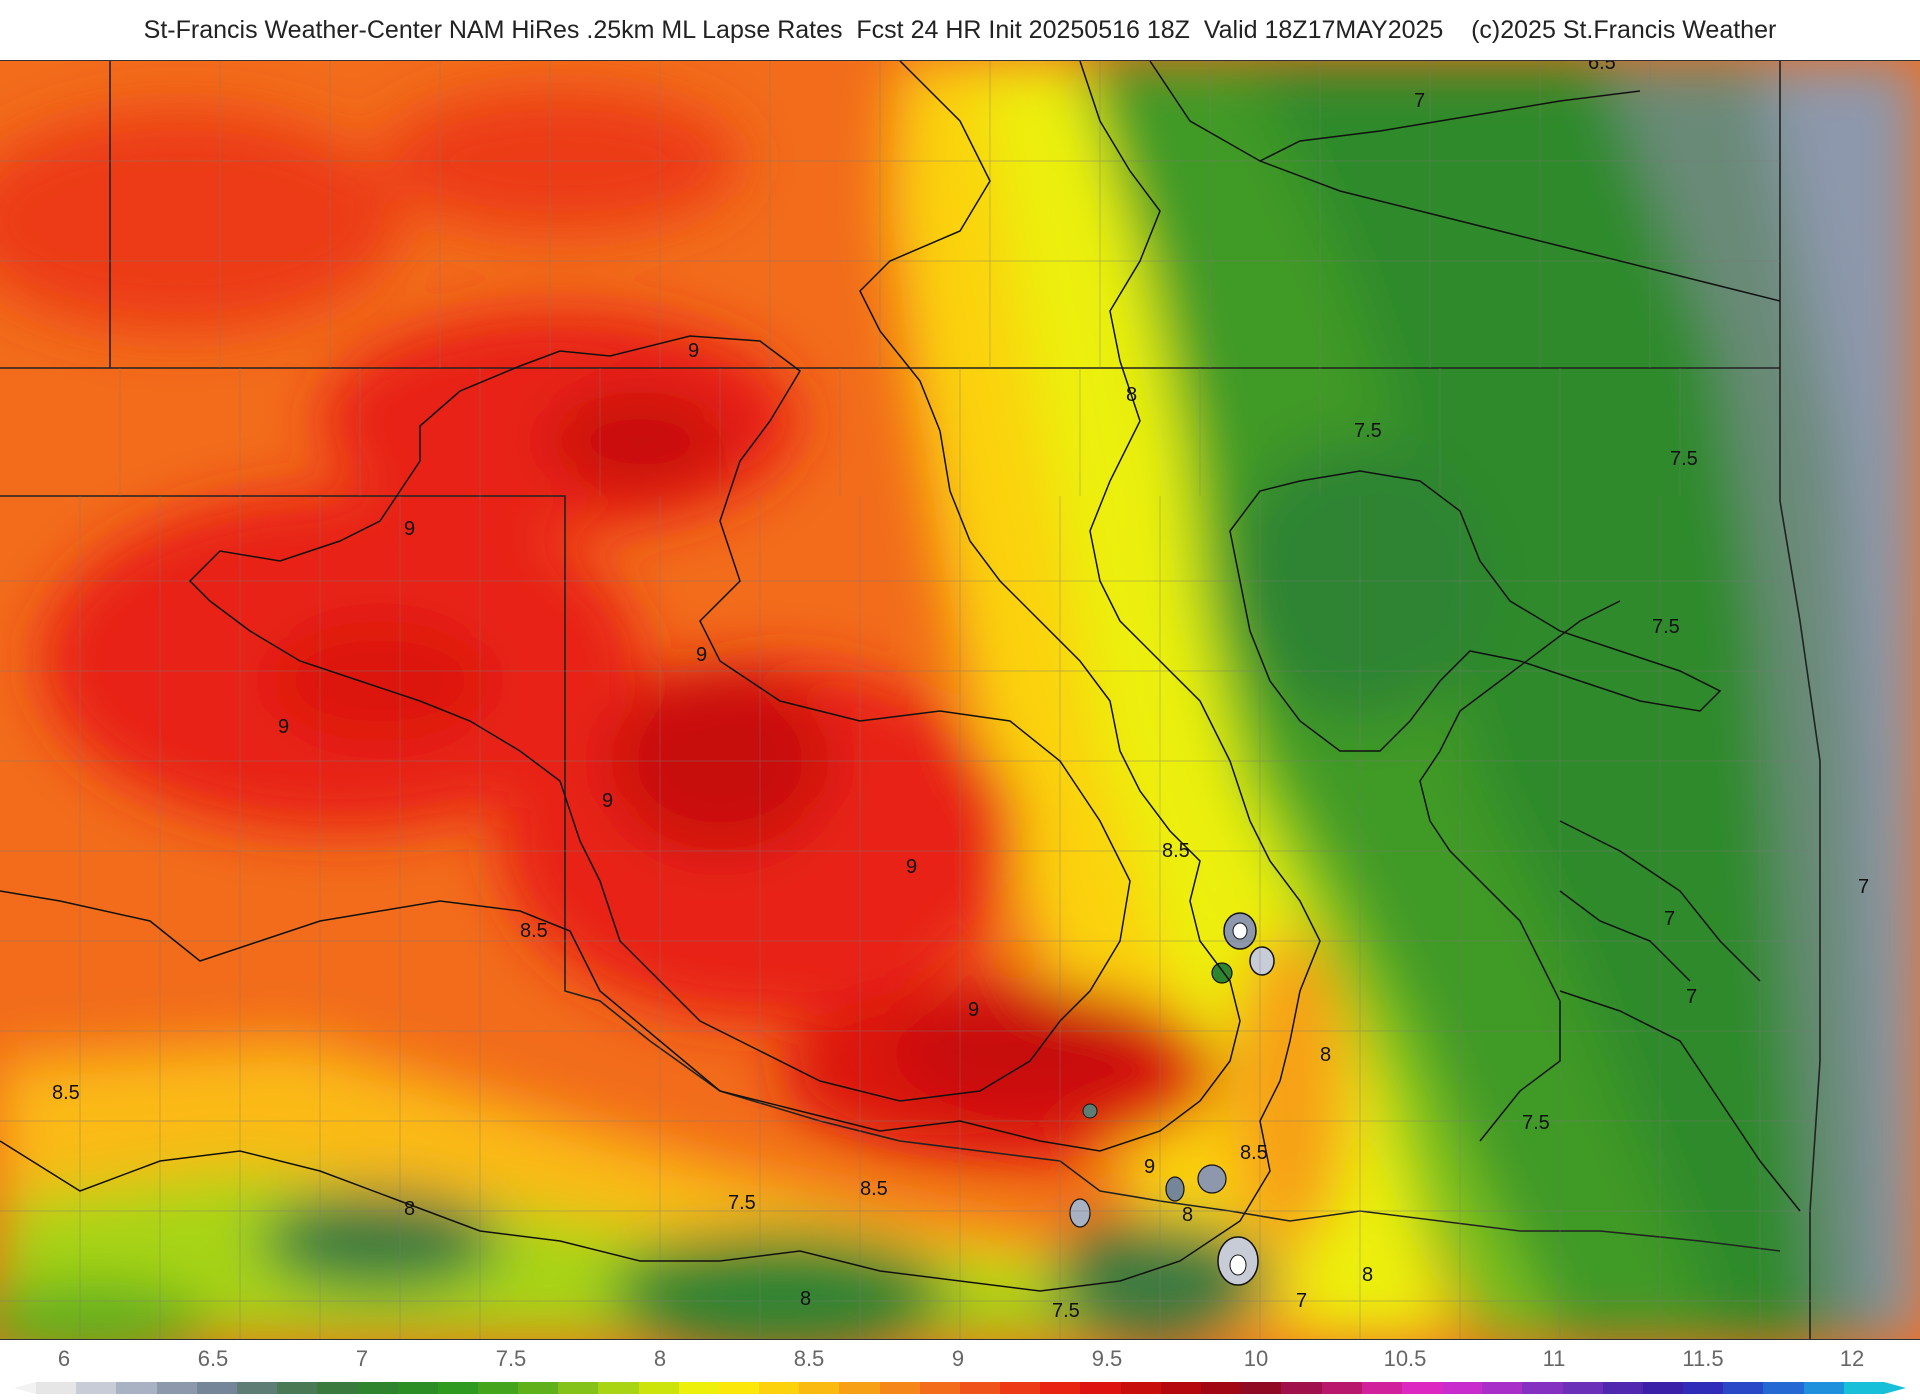  What do you see at coordinates (1405, 1358) in the screenshot?
I see `colorbar-tick-label: 10.5` at bounding box center [1405, 1358].